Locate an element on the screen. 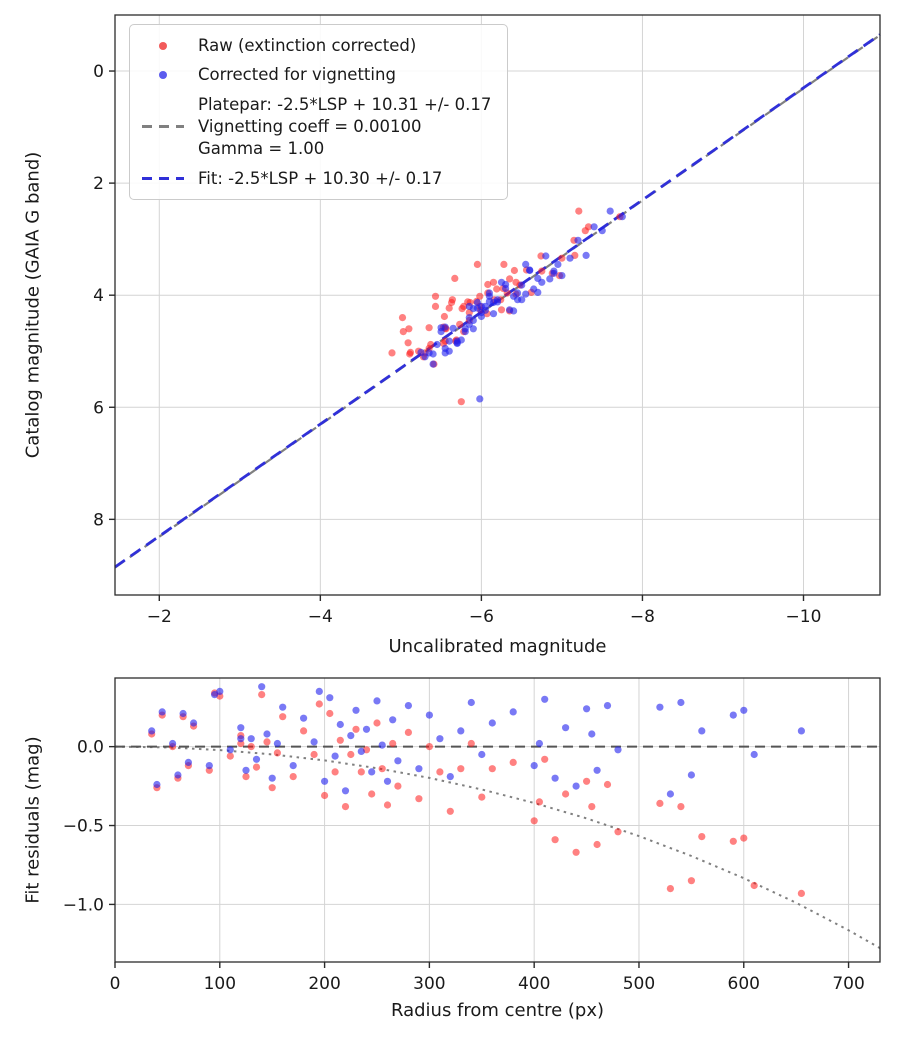 The height and width of the screenshot is (1050, 900). x-tick-label: −4 is located at coordinates (320, 617).